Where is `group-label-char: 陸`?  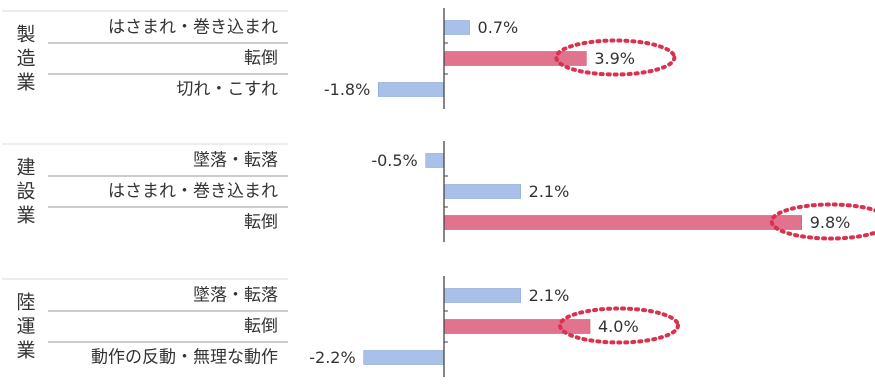 group-label-char: 陸 is located at coordinates (25, 303).